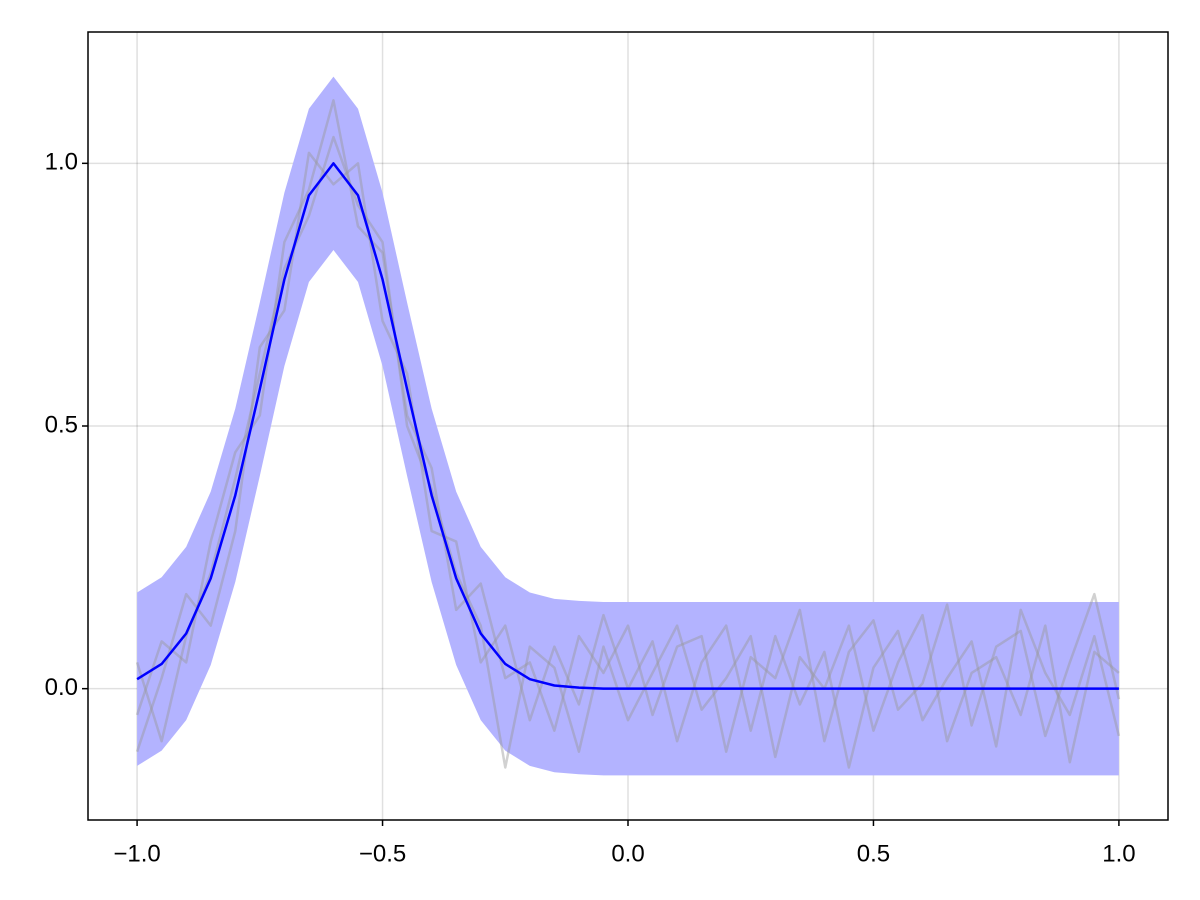 The width and height of the screenshot is (1200, 900). Describe the element at coordinates (61, 687) in the screenshot. I see `y-tick-label: 0.0` at that location.